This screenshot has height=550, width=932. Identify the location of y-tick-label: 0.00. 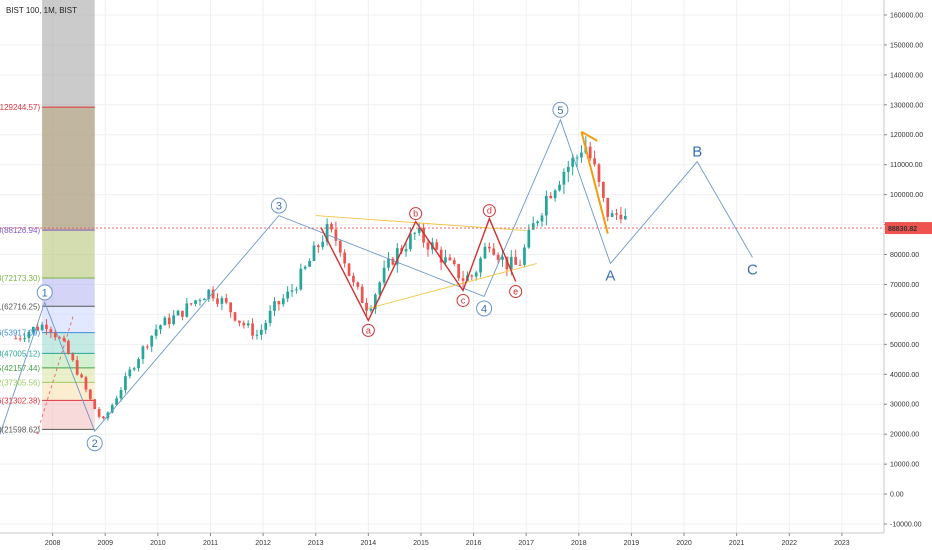
(897, 495).